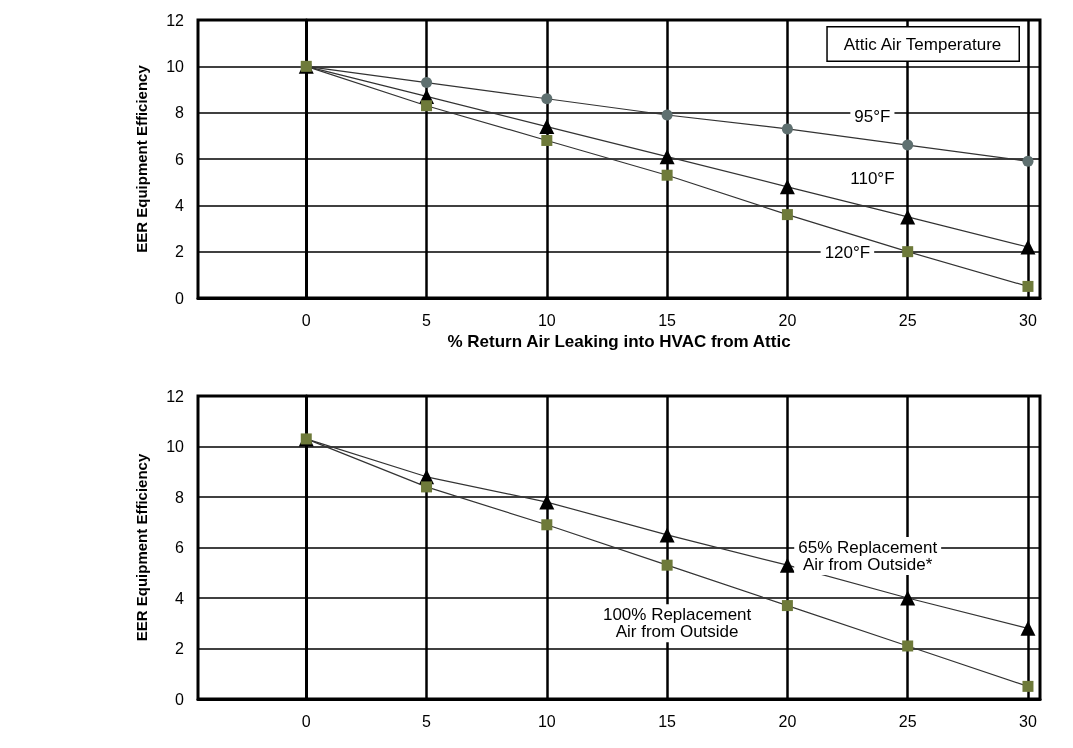  I want to click on series-label: 65% Replacement Air from Outside*, so click(868, 556).